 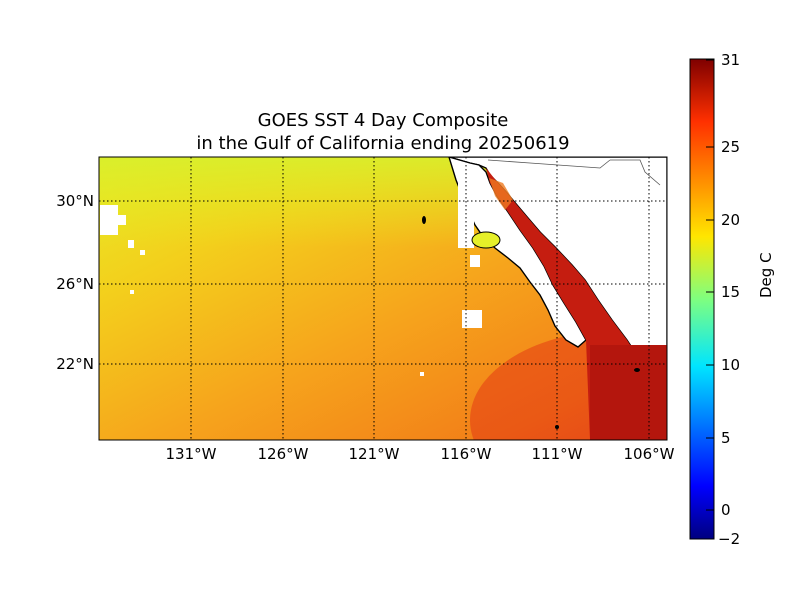 I want to click on colorbar-tick-label: 15, so click(x=731, y=292).